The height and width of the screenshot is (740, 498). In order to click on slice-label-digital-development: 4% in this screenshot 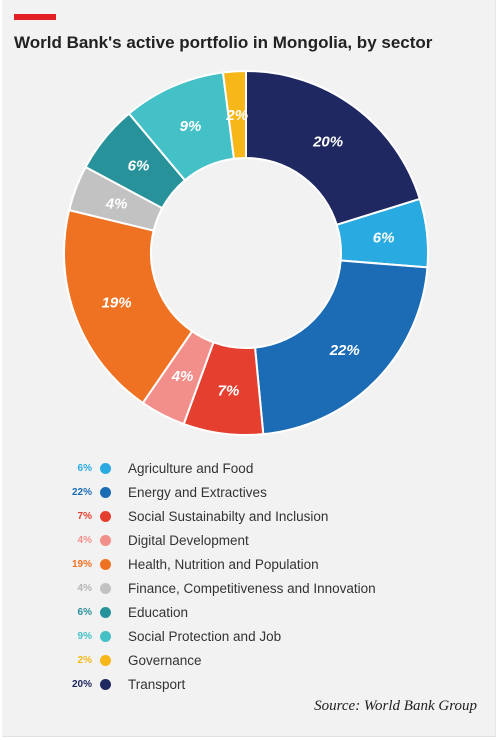, I will do `click(182, 376)`.